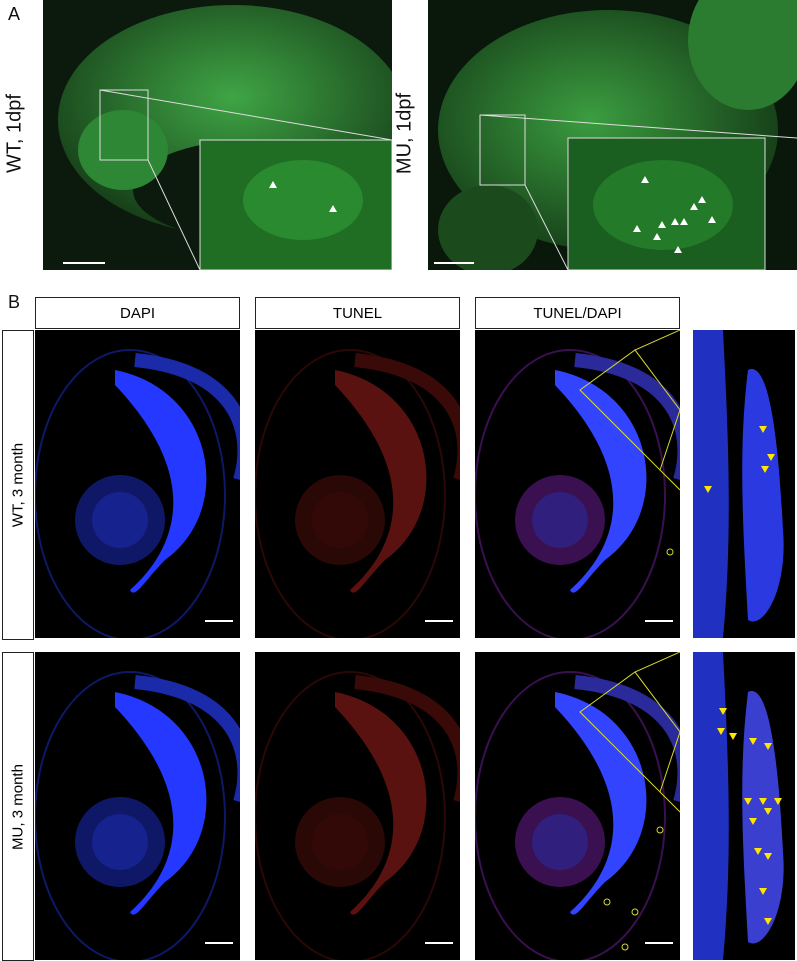 The image size is (797, 961). Describe the element at coordinates (18, 485) in the screenshot. I see `row-label-wt: WT, 3 month` at that location.